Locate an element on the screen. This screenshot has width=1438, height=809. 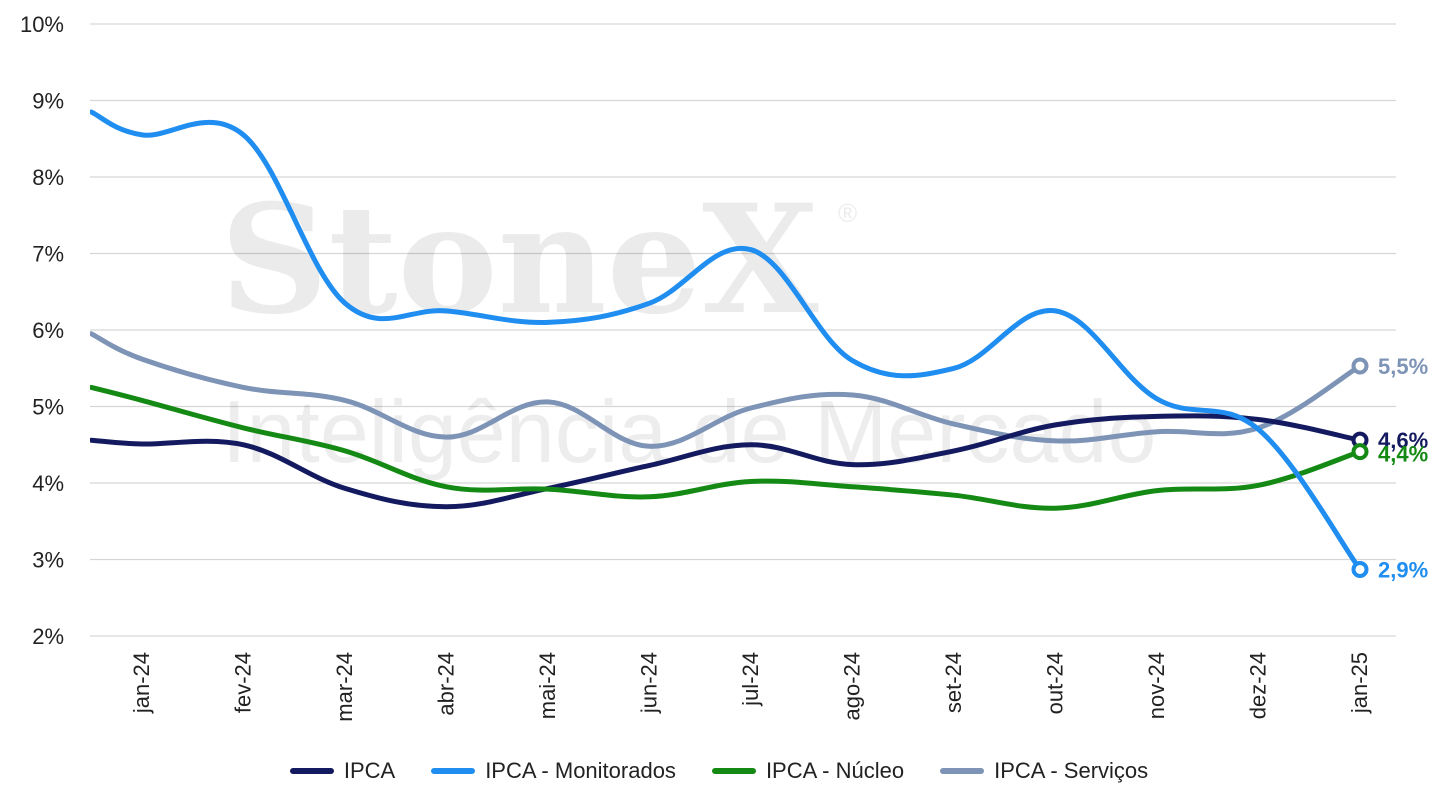
x-tick-label: set-24 is located at coordinates (953, 682).